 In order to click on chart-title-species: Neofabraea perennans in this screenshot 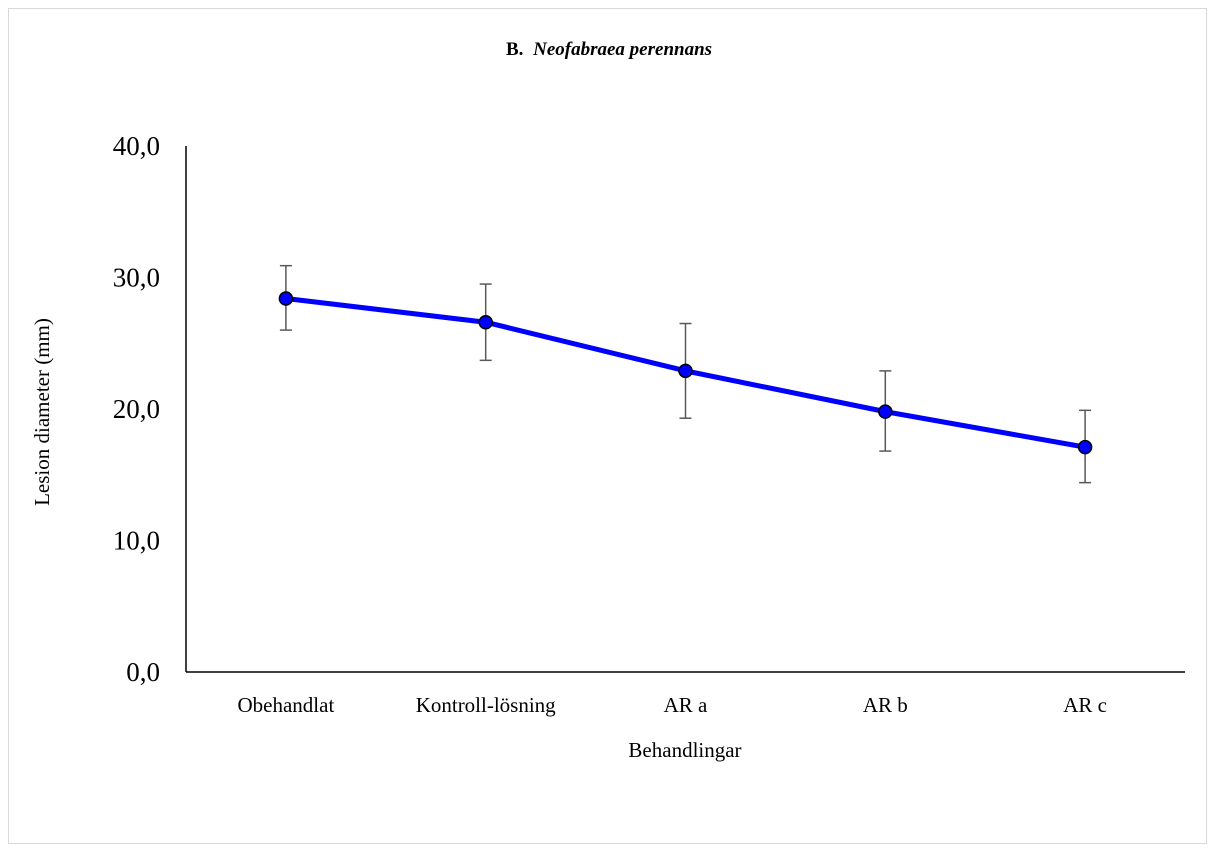, I will do `click(622, 49)`.